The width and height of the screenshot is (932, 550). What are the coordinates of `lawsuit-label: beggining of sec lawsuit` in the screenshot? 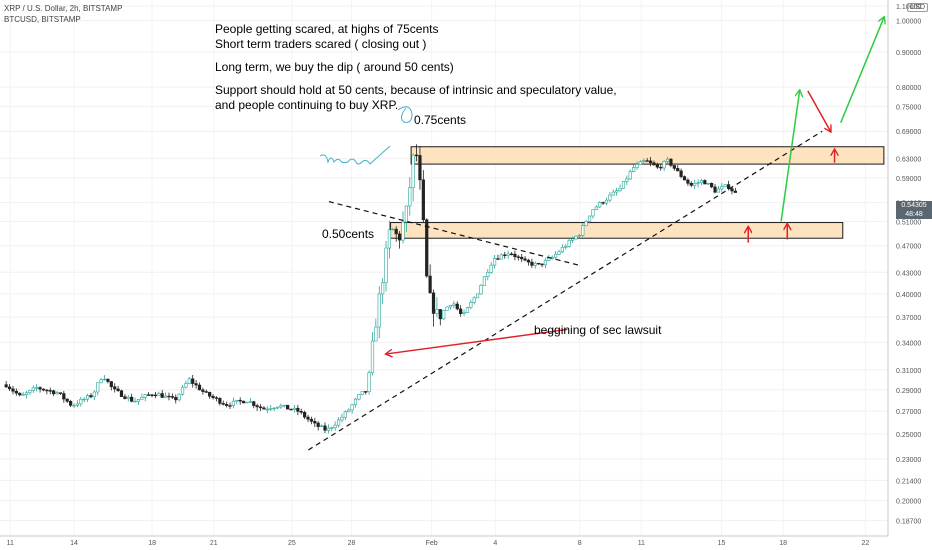 It's located at (598, 330).